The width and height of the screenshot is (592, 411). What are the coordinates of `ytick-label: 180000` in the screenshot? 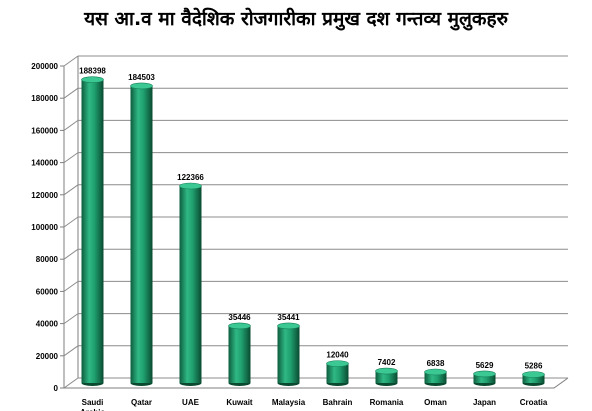 It's located at (44, 98).